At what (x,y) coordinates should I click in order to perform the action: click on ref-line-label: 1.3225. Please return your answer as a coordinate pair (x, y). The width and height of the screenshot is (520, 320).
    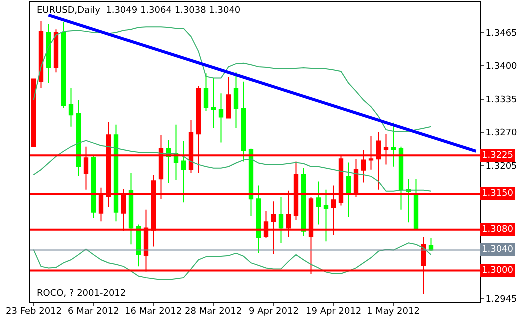
    Looking at the image, I should click on (498, 156).